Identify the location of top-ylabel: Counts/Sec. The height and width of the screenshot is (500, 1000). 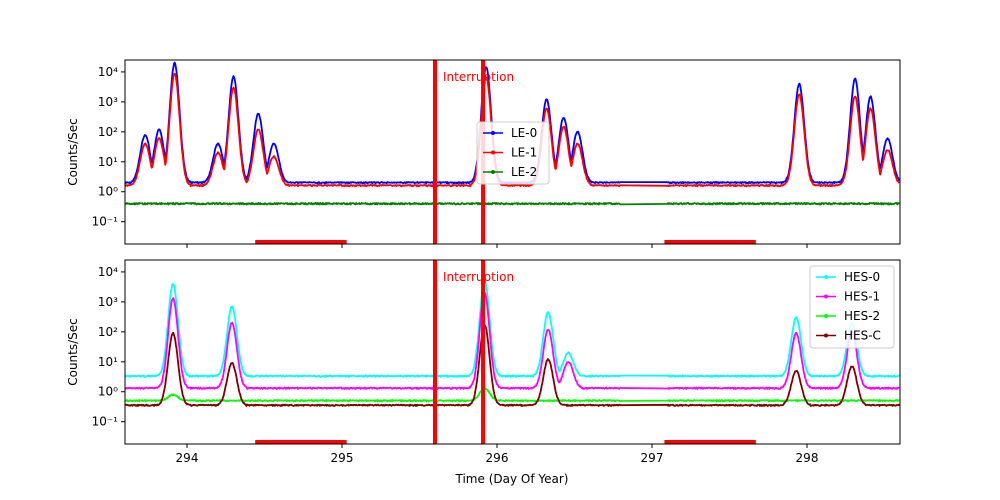
(73, 152).